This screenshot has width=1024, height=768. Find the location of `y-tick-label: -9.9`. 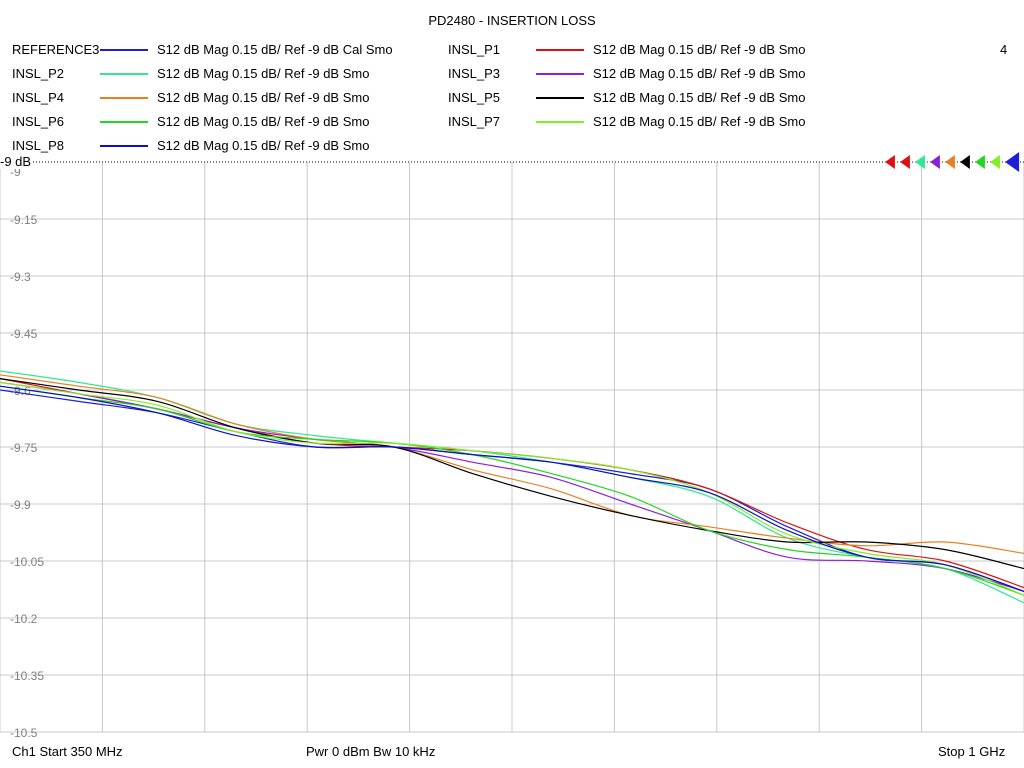

y-tick-label: -9.9 is located at coordinates (20, 505).